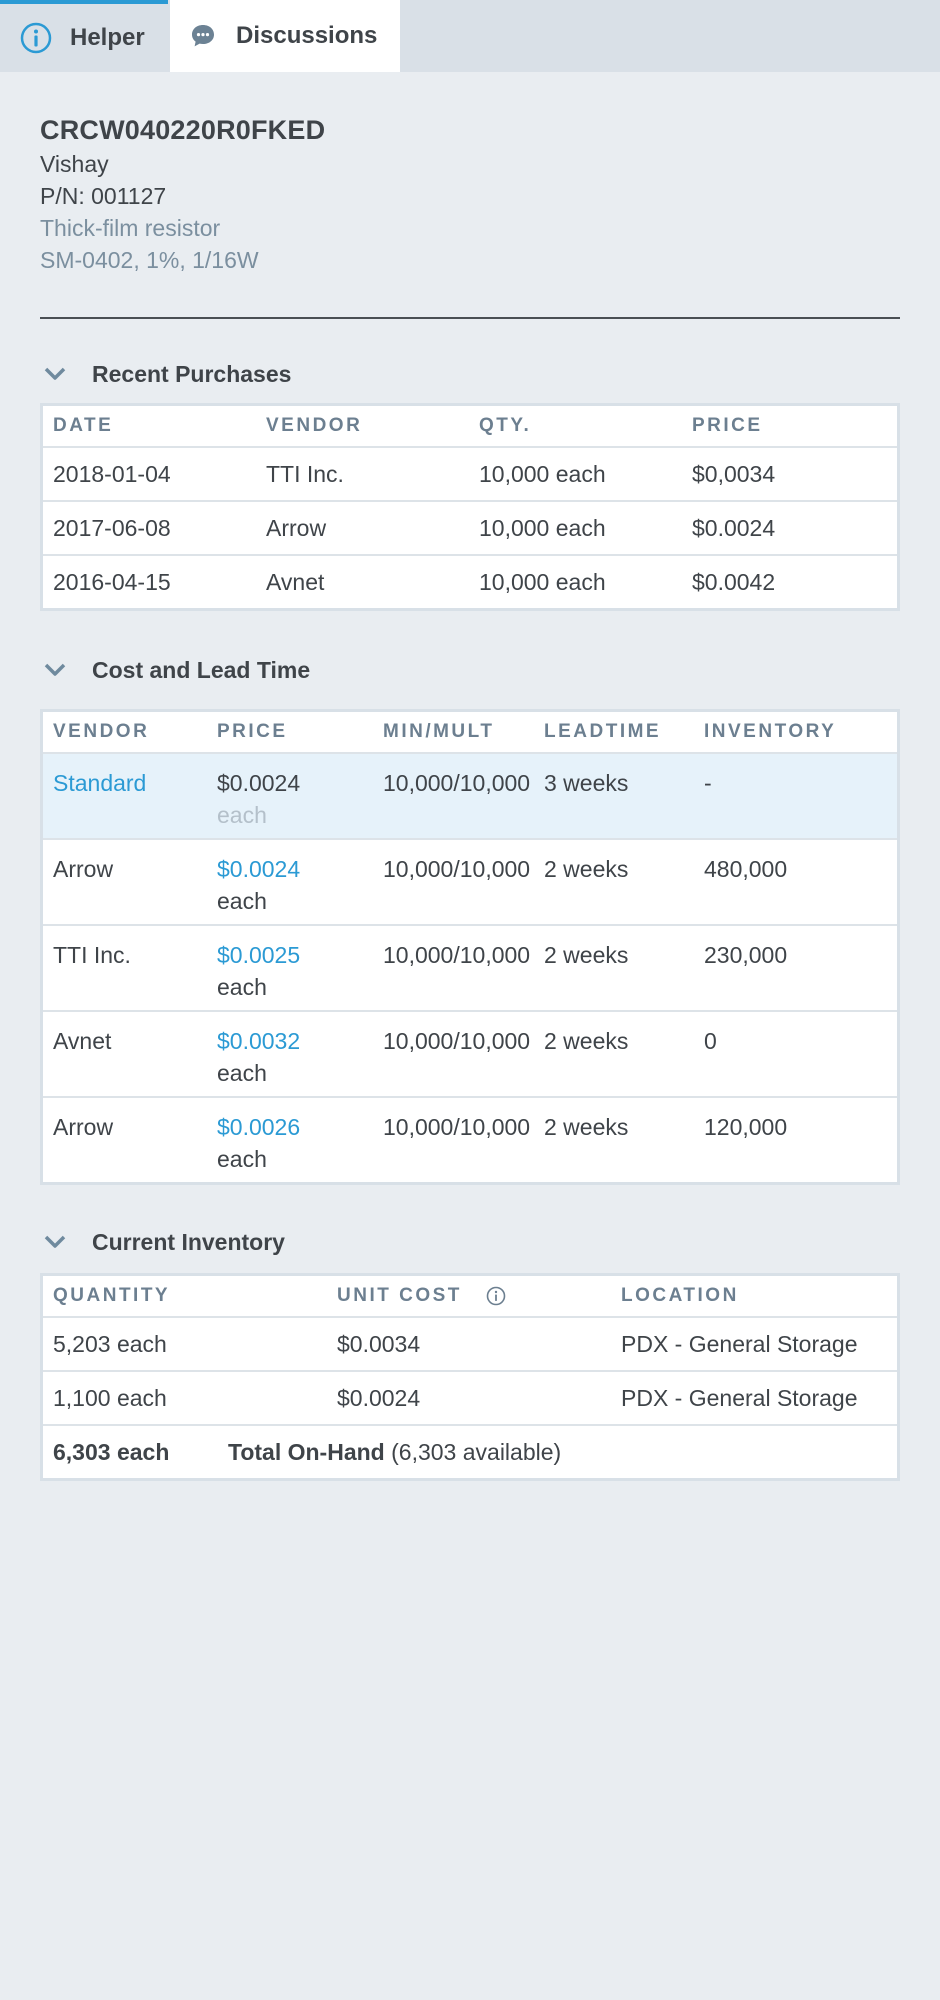 The height and width of the screenshot is (2000, 940). I want to click on tab-bar: Helper Discussions, so click(470, 36).